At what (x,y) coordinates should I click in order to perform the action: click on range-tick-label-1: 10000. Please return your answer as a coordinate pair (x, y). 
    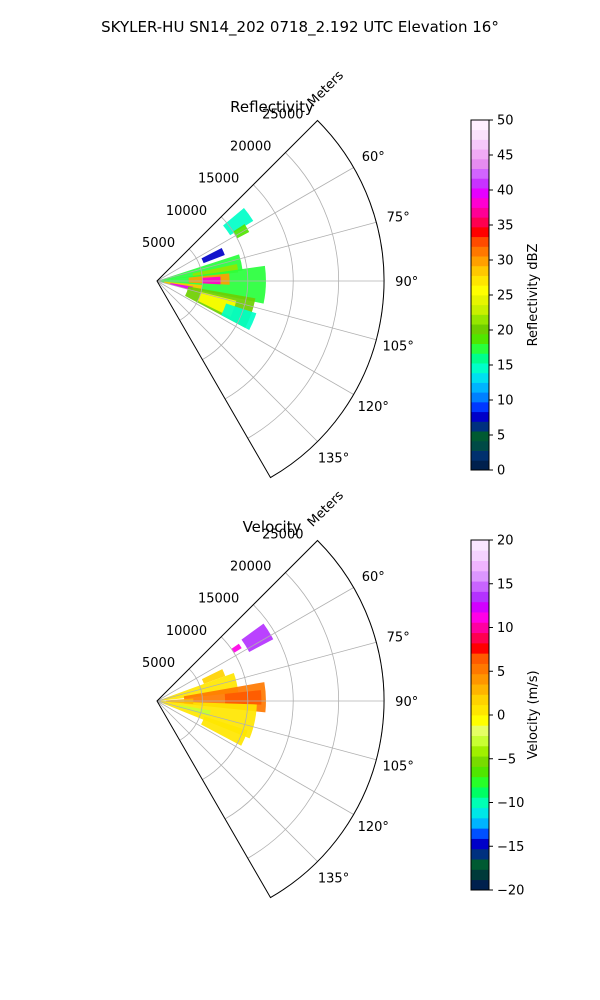
    Looking at the image, I should click on (186, 631).